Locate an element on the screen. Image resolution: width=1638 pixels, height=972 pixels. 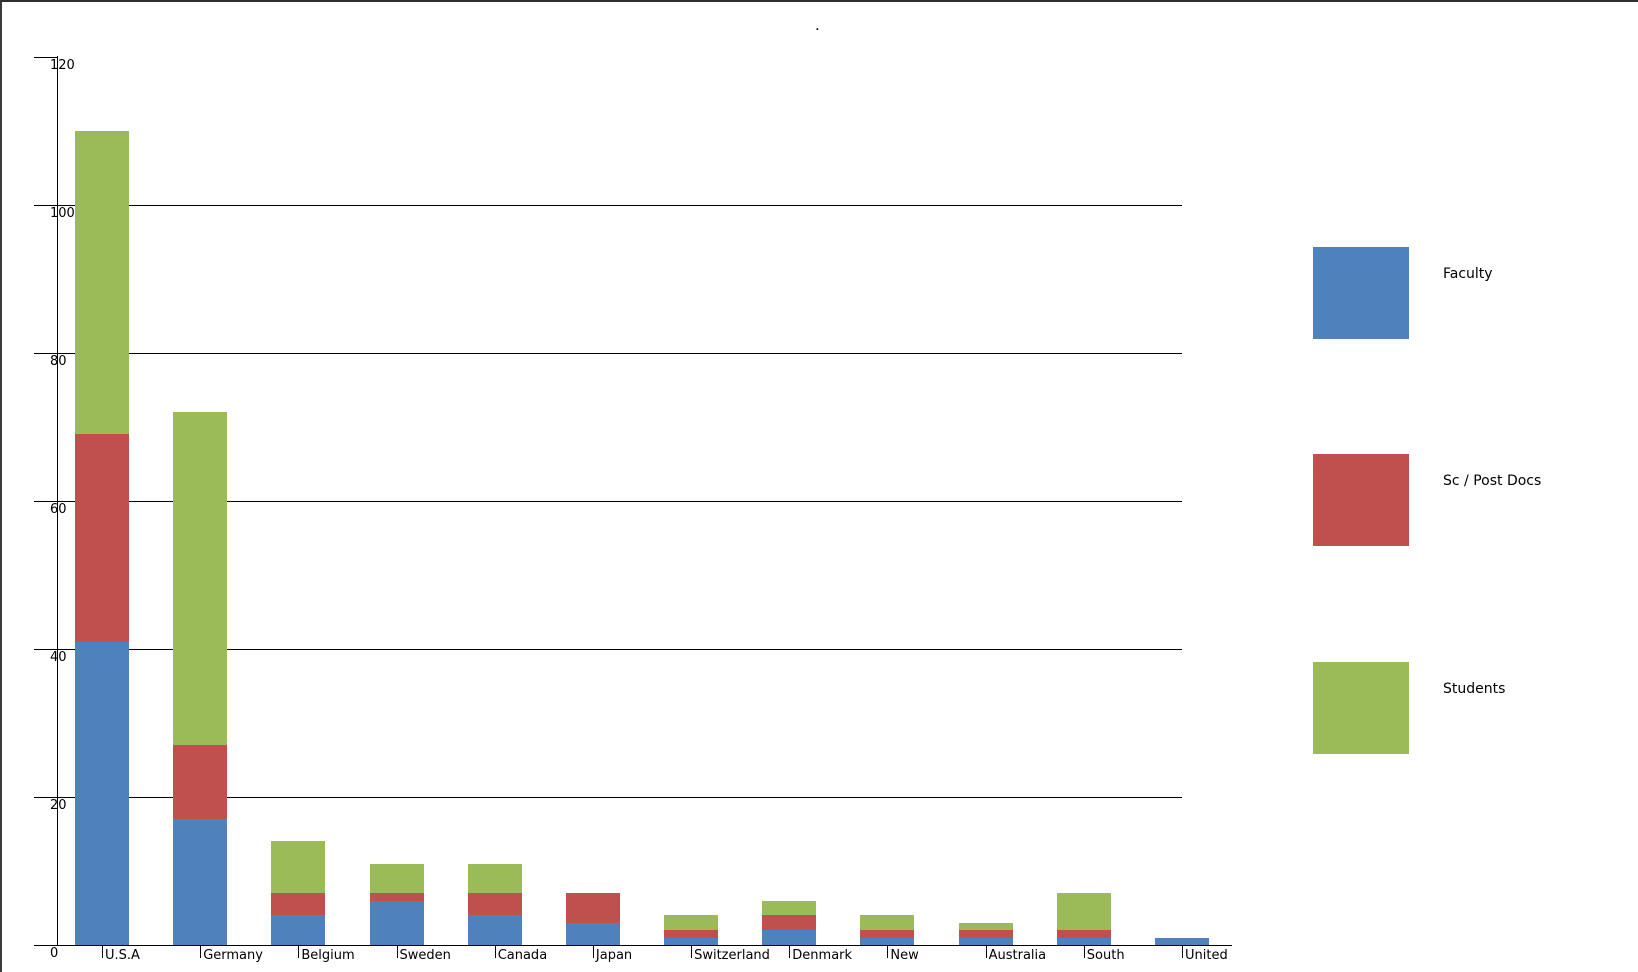
bar-Belgium-Students is located at coordinates (298, 867).